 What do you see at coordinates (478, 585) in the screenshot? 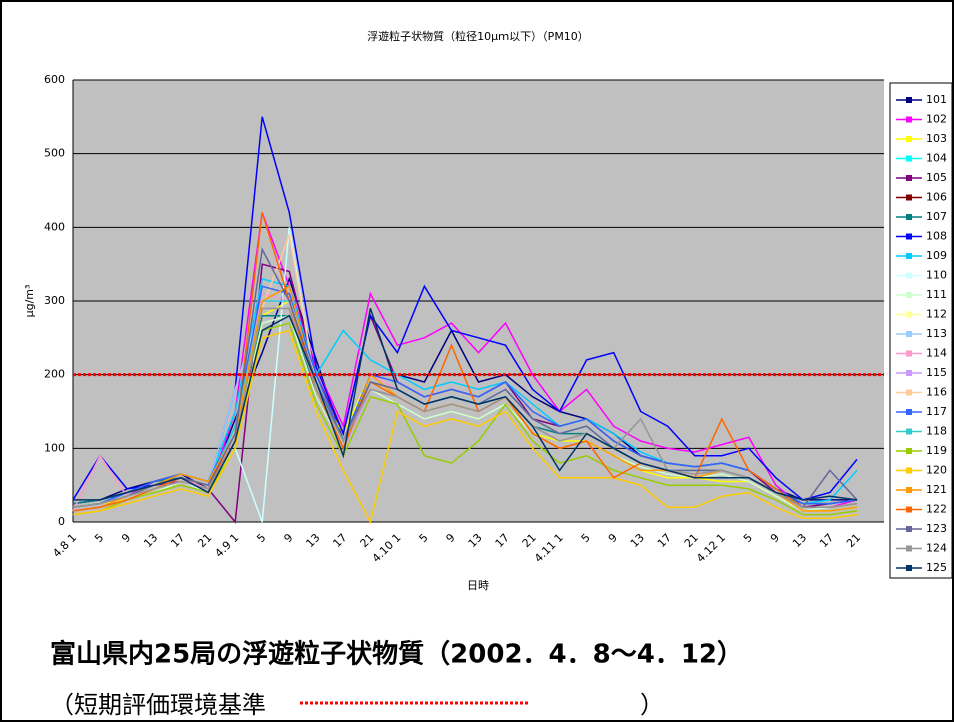
I see `x-axis-label: 日時` at bounding box center [478, 585].